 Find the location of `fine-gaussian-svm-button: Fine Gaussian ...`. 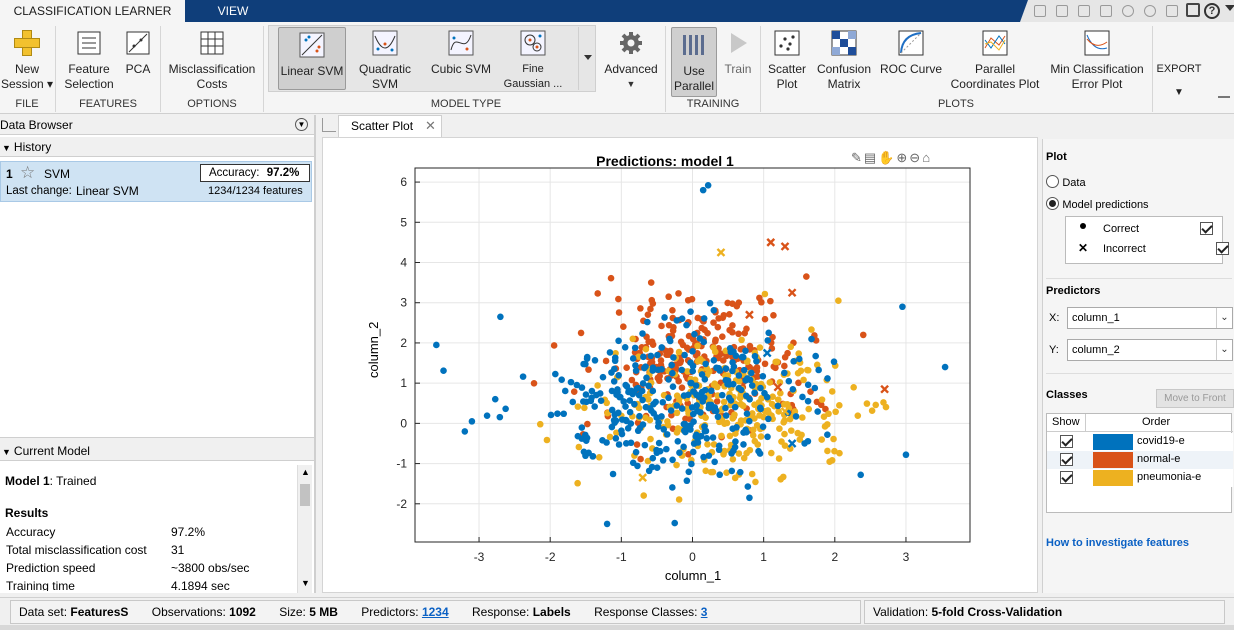

fine-gaussian-svm-button: Fine Gaussian ... is located at coordinates (533, 59).